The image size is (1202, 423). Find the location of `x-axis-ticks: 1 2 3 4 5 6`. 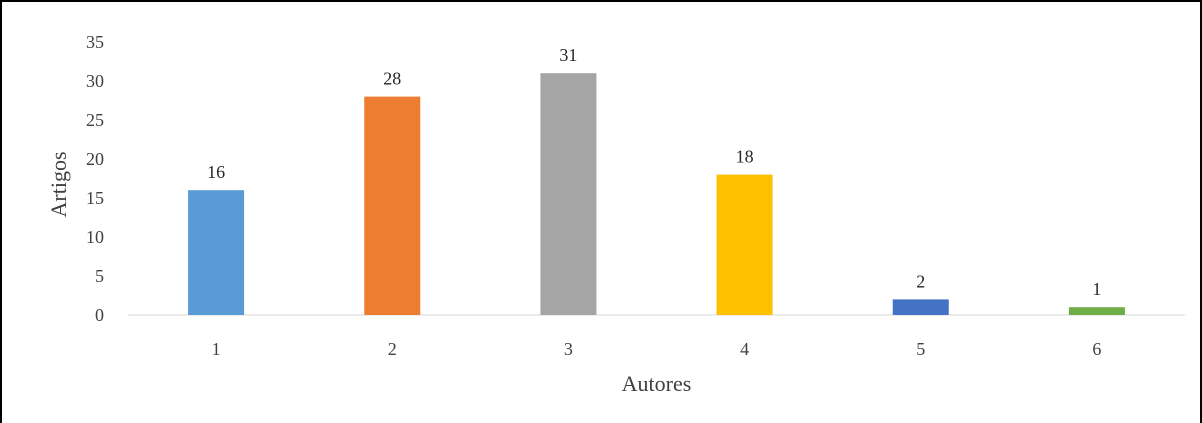

x-axis-ticks: 1 2 3 4 5 6 is located at coordinates (657, 349).